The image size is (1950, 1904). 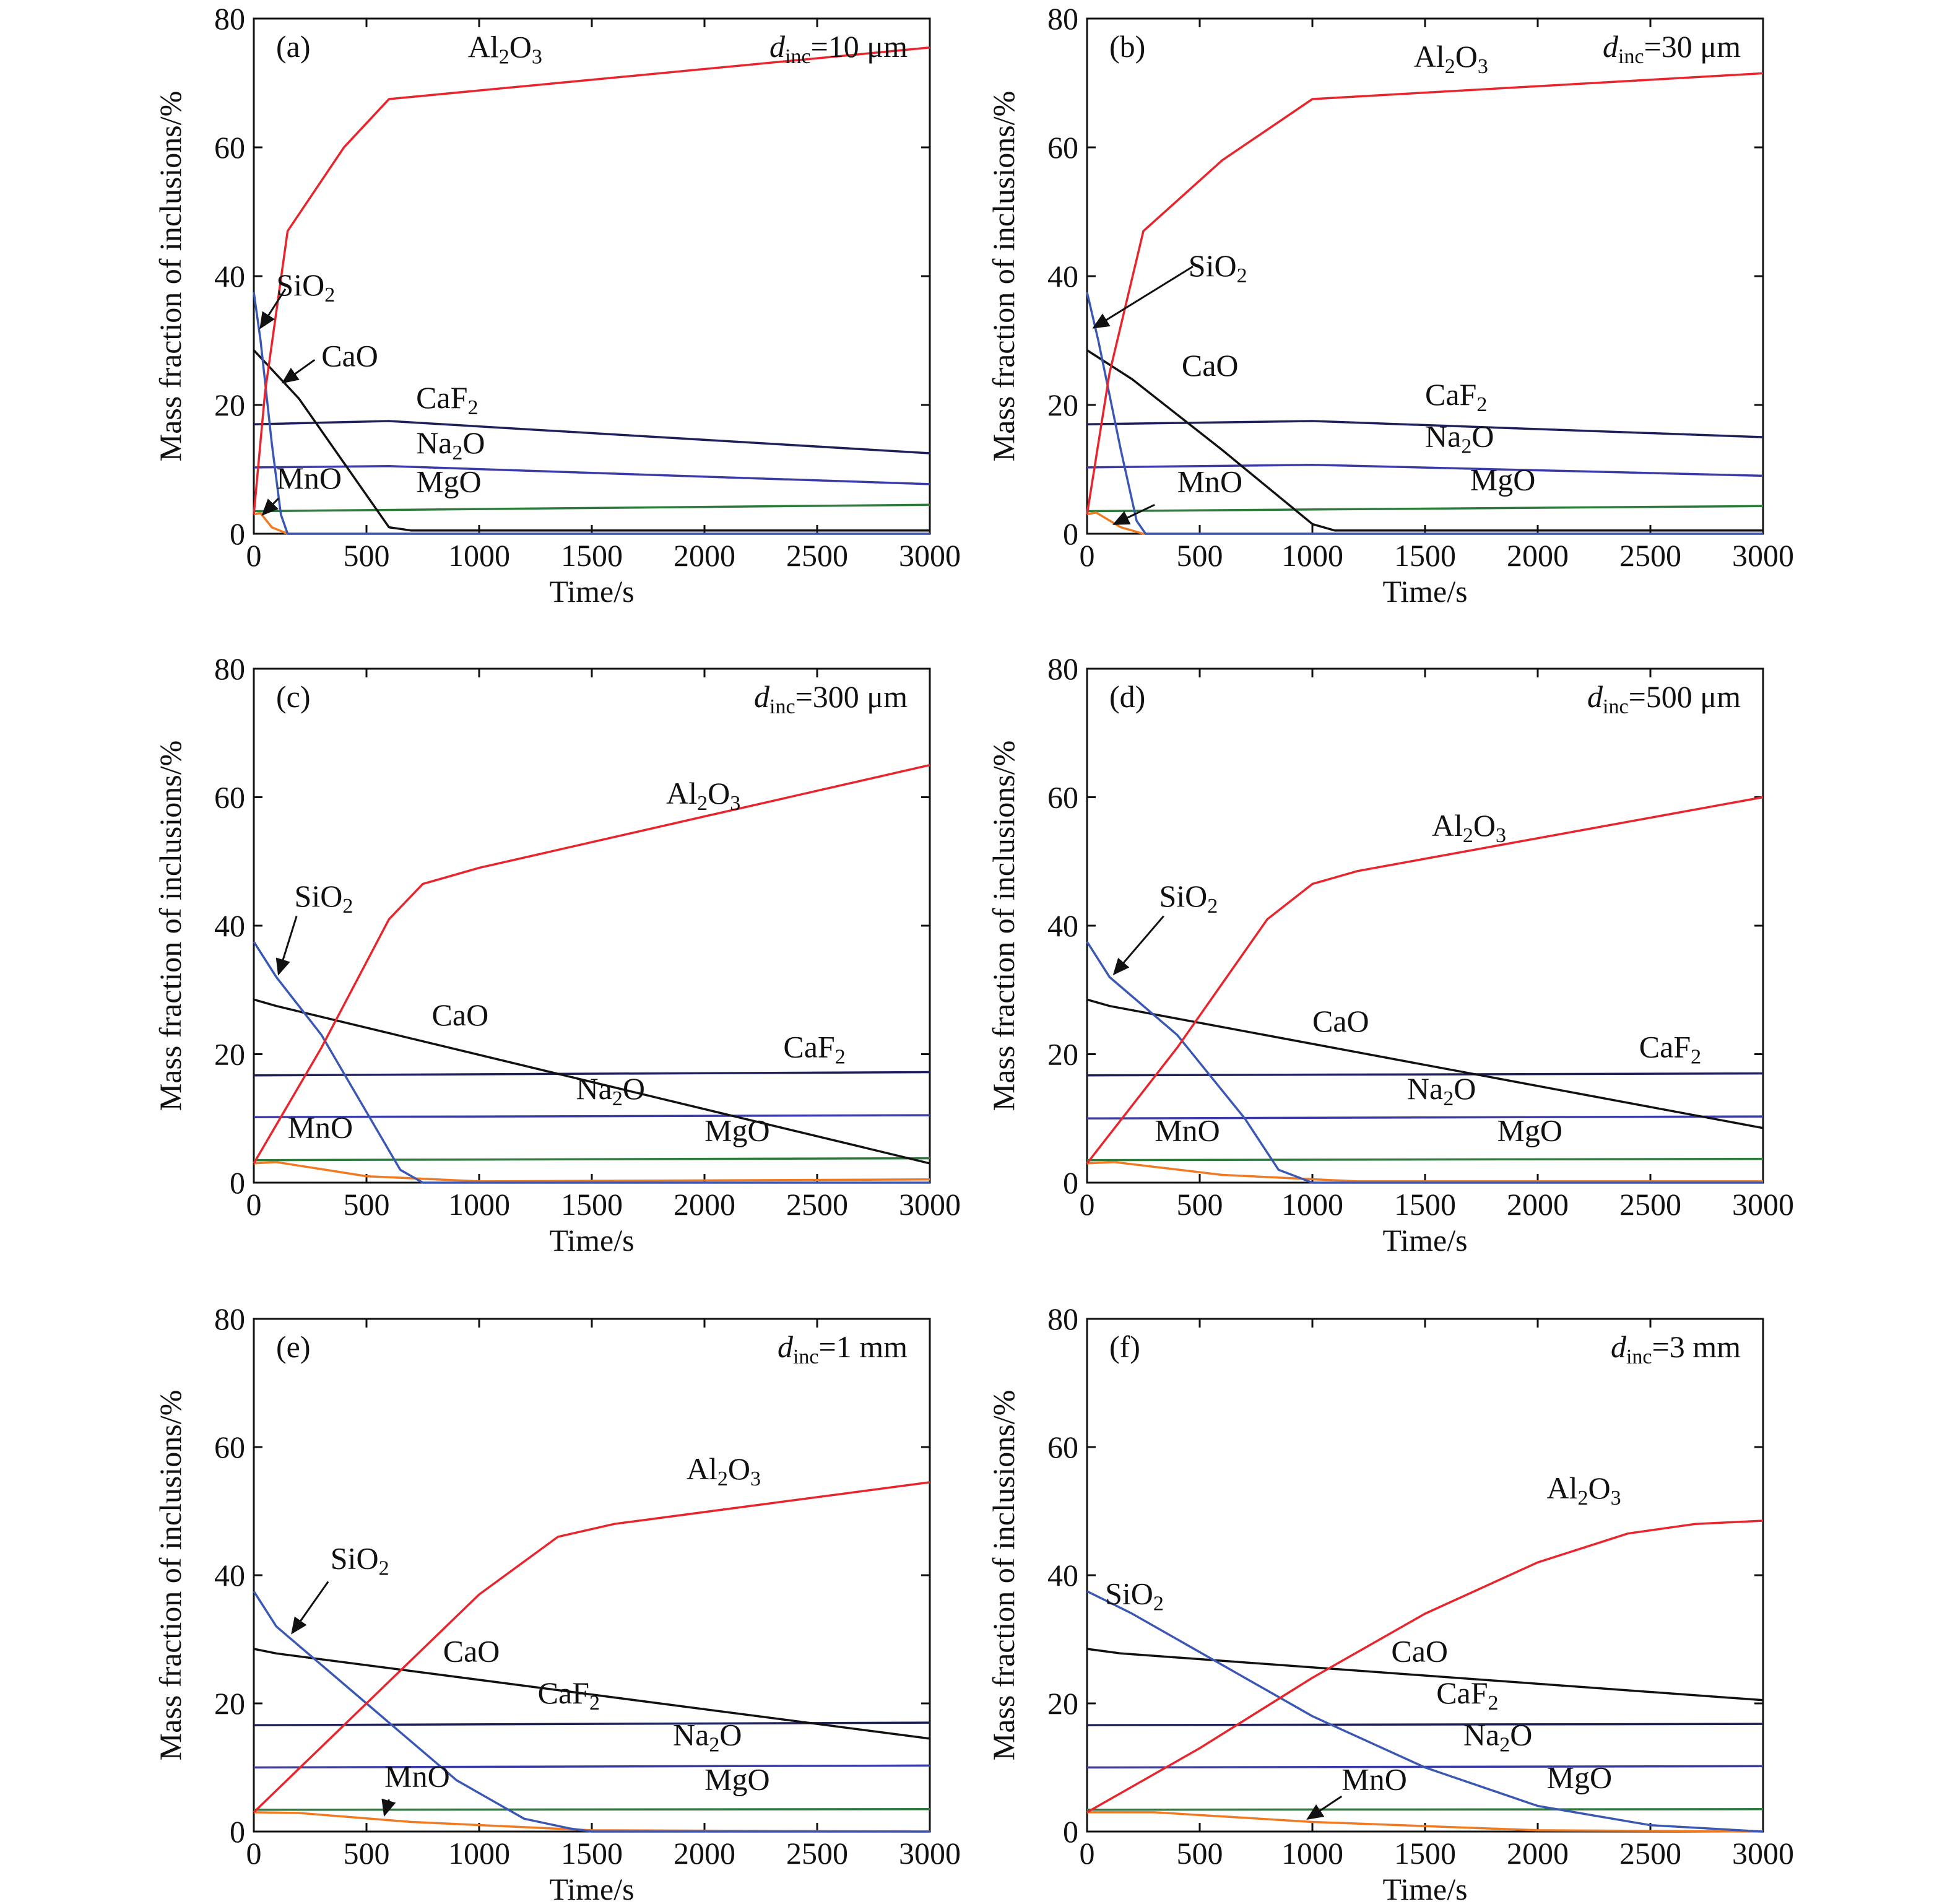 What do you see at coordinates (293, 696) in the screenshot?
I see `panel-tag: (c)` at bounding box center [293, 696].